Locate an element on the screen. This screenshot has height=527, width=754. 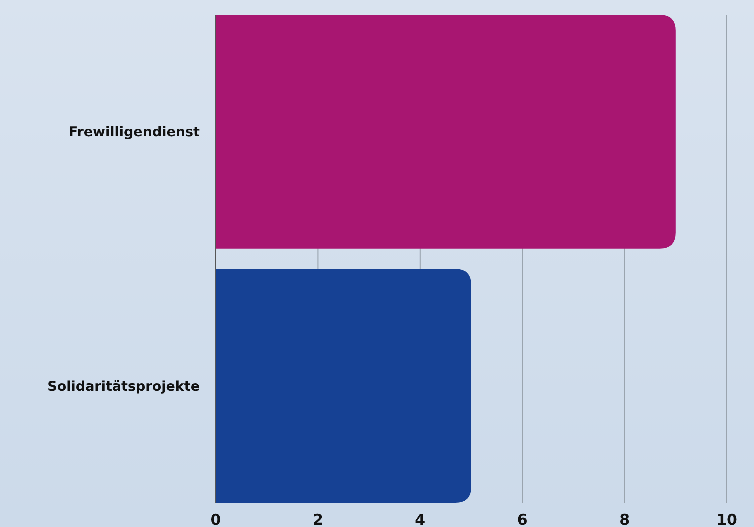
x-tick-label: 0 is located at coordinates (216, 519).